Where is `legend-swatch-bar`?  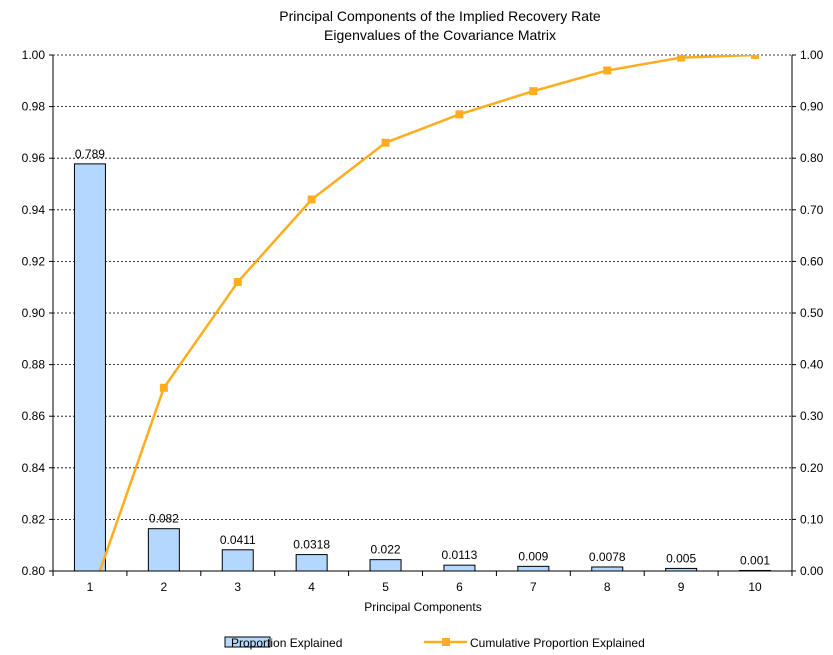
legend-swatch-bar is located at coordinates (247, 642).